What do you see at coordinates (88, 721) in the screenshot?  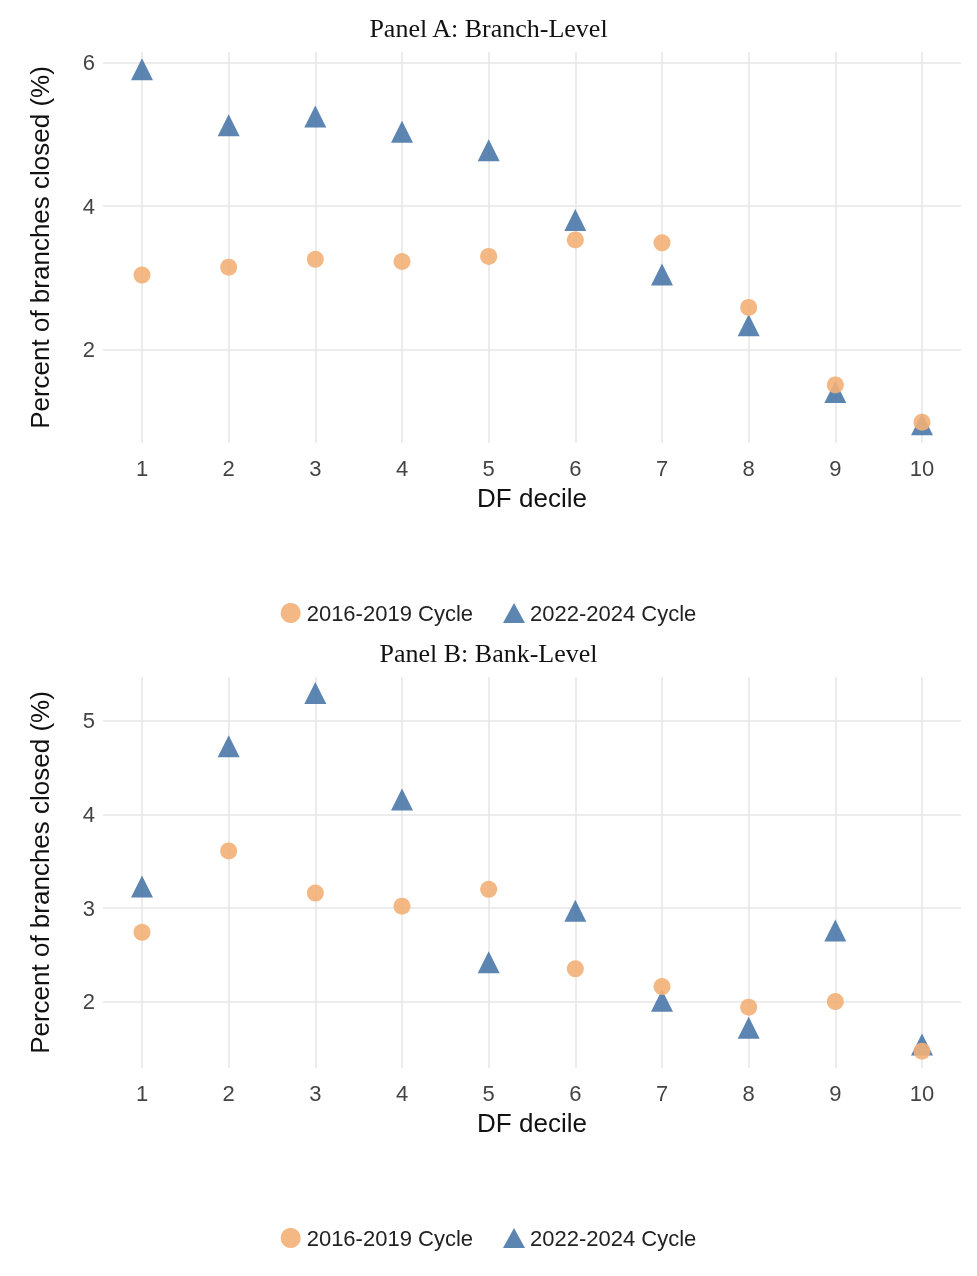 I see `y-tick-label: 5` at bounding box center [88, 721].